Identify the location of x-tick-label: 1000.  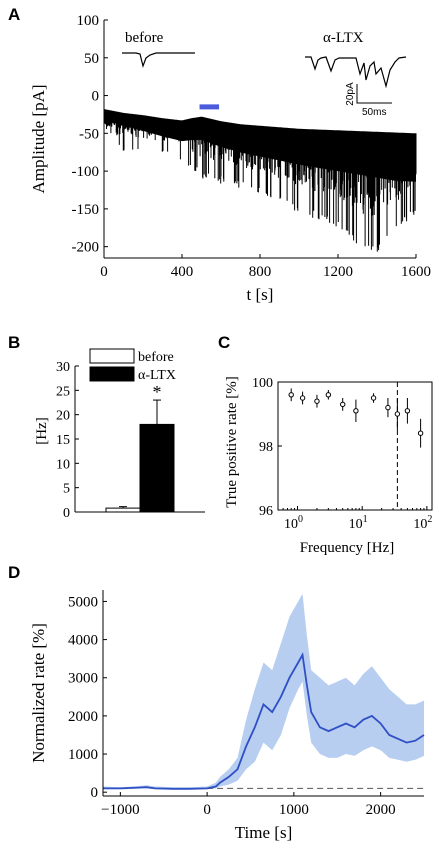
(294, 810).